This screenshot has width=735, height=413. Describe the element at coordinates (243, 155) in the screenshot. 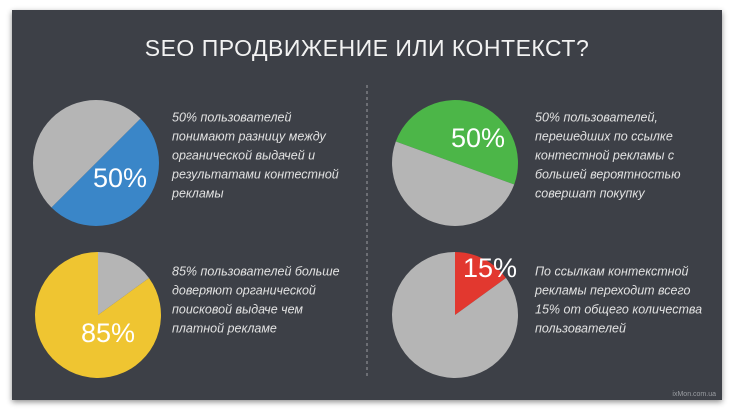

I see `description-line: органической выдачей и` at that location.